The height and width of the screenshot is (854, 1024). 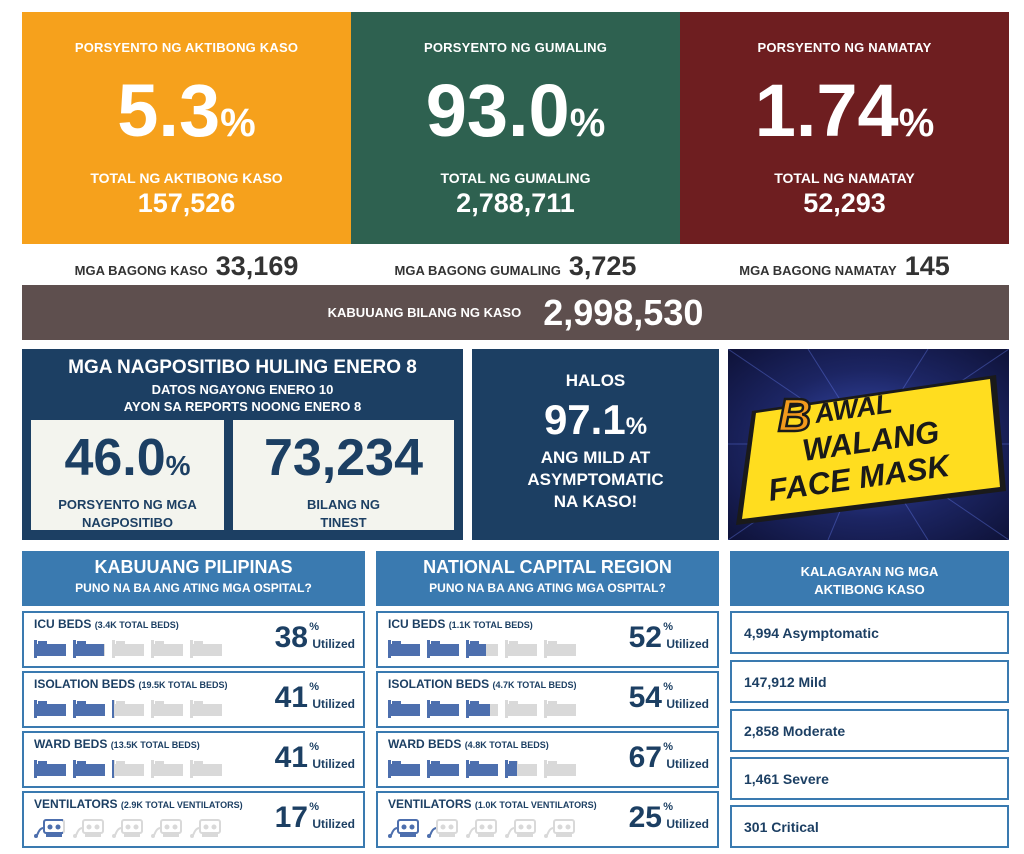 I want to click on new-cases-label: MGA BAGONG KASO, so click(x=141, y=270).